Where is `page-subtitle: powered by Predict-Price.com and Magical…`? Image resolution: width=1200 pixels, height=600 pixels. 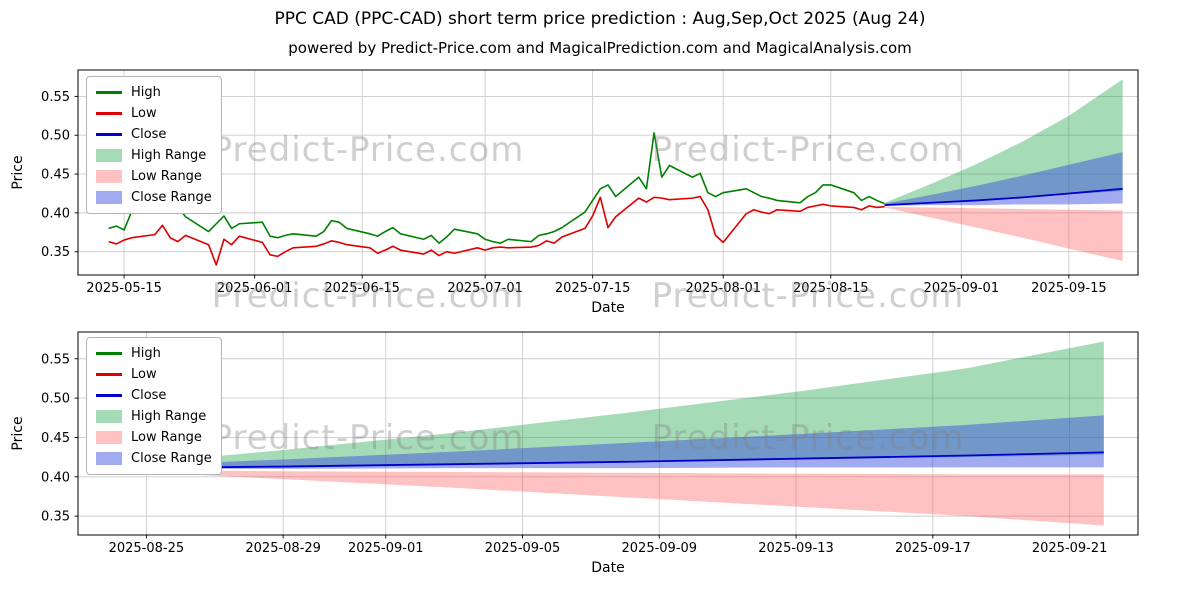 page-subtitle: powered by Predict-Price.com and Magical… is located at coordinates (600, 48).